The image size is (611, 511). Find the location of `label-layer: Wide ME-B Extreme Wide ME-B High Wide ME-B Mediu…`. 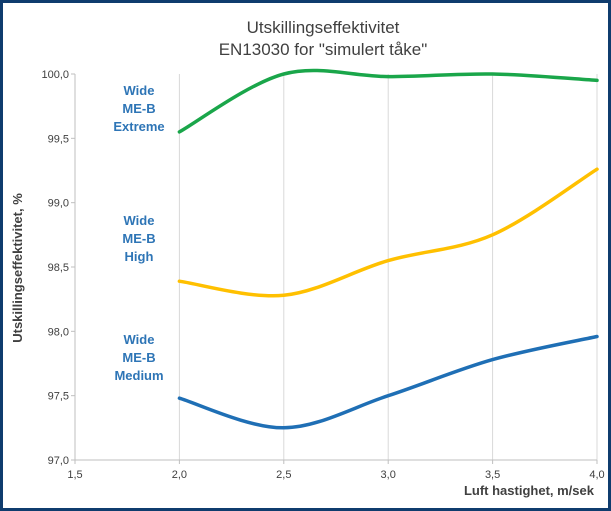

label-layer: Wide ME-B Extreme Wide ME-B High Wide ME-B Mediu… is located at coordinates (138, 233).